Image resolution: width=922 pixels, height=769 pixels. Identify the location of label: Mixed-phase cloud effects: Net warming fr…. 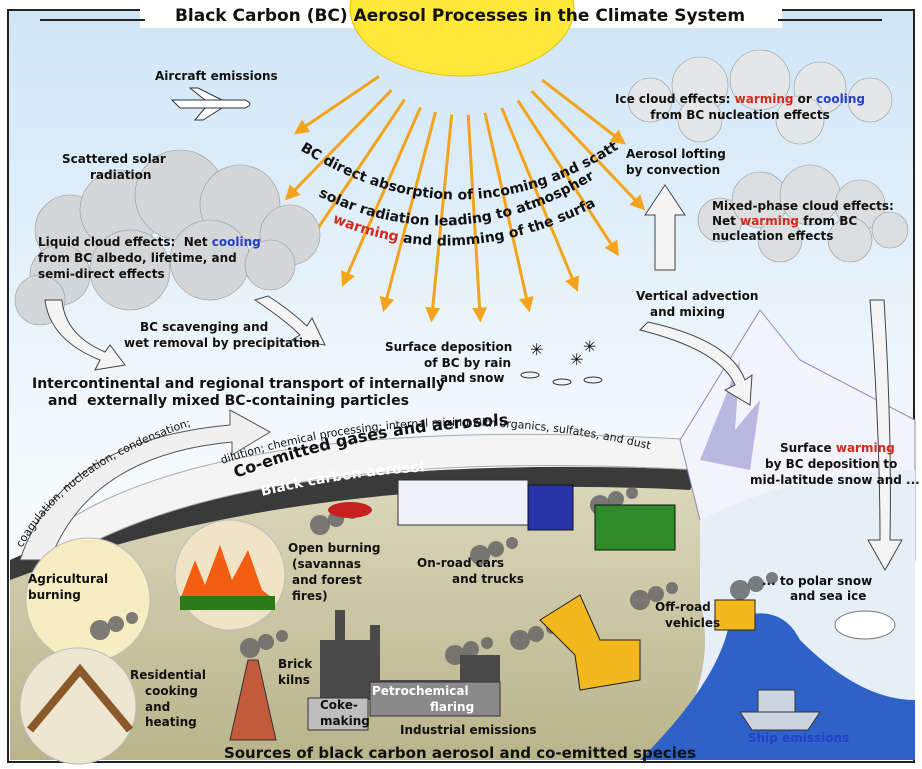
(803, 221).